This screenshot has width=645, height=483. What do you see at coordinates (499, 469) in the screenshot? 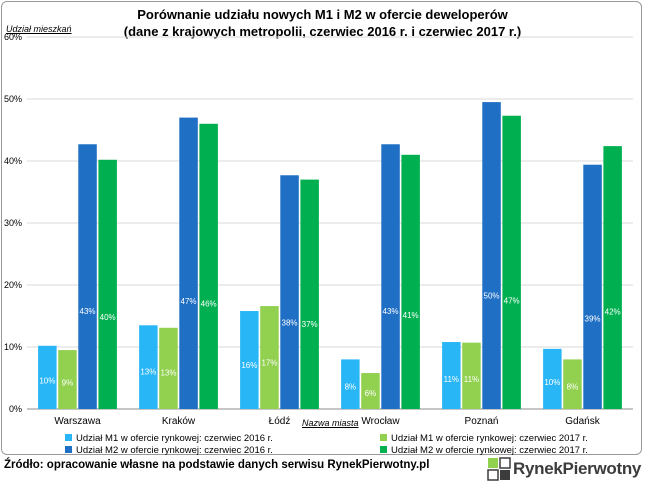
I see `logo-icon` at bounding box center [499, 469].